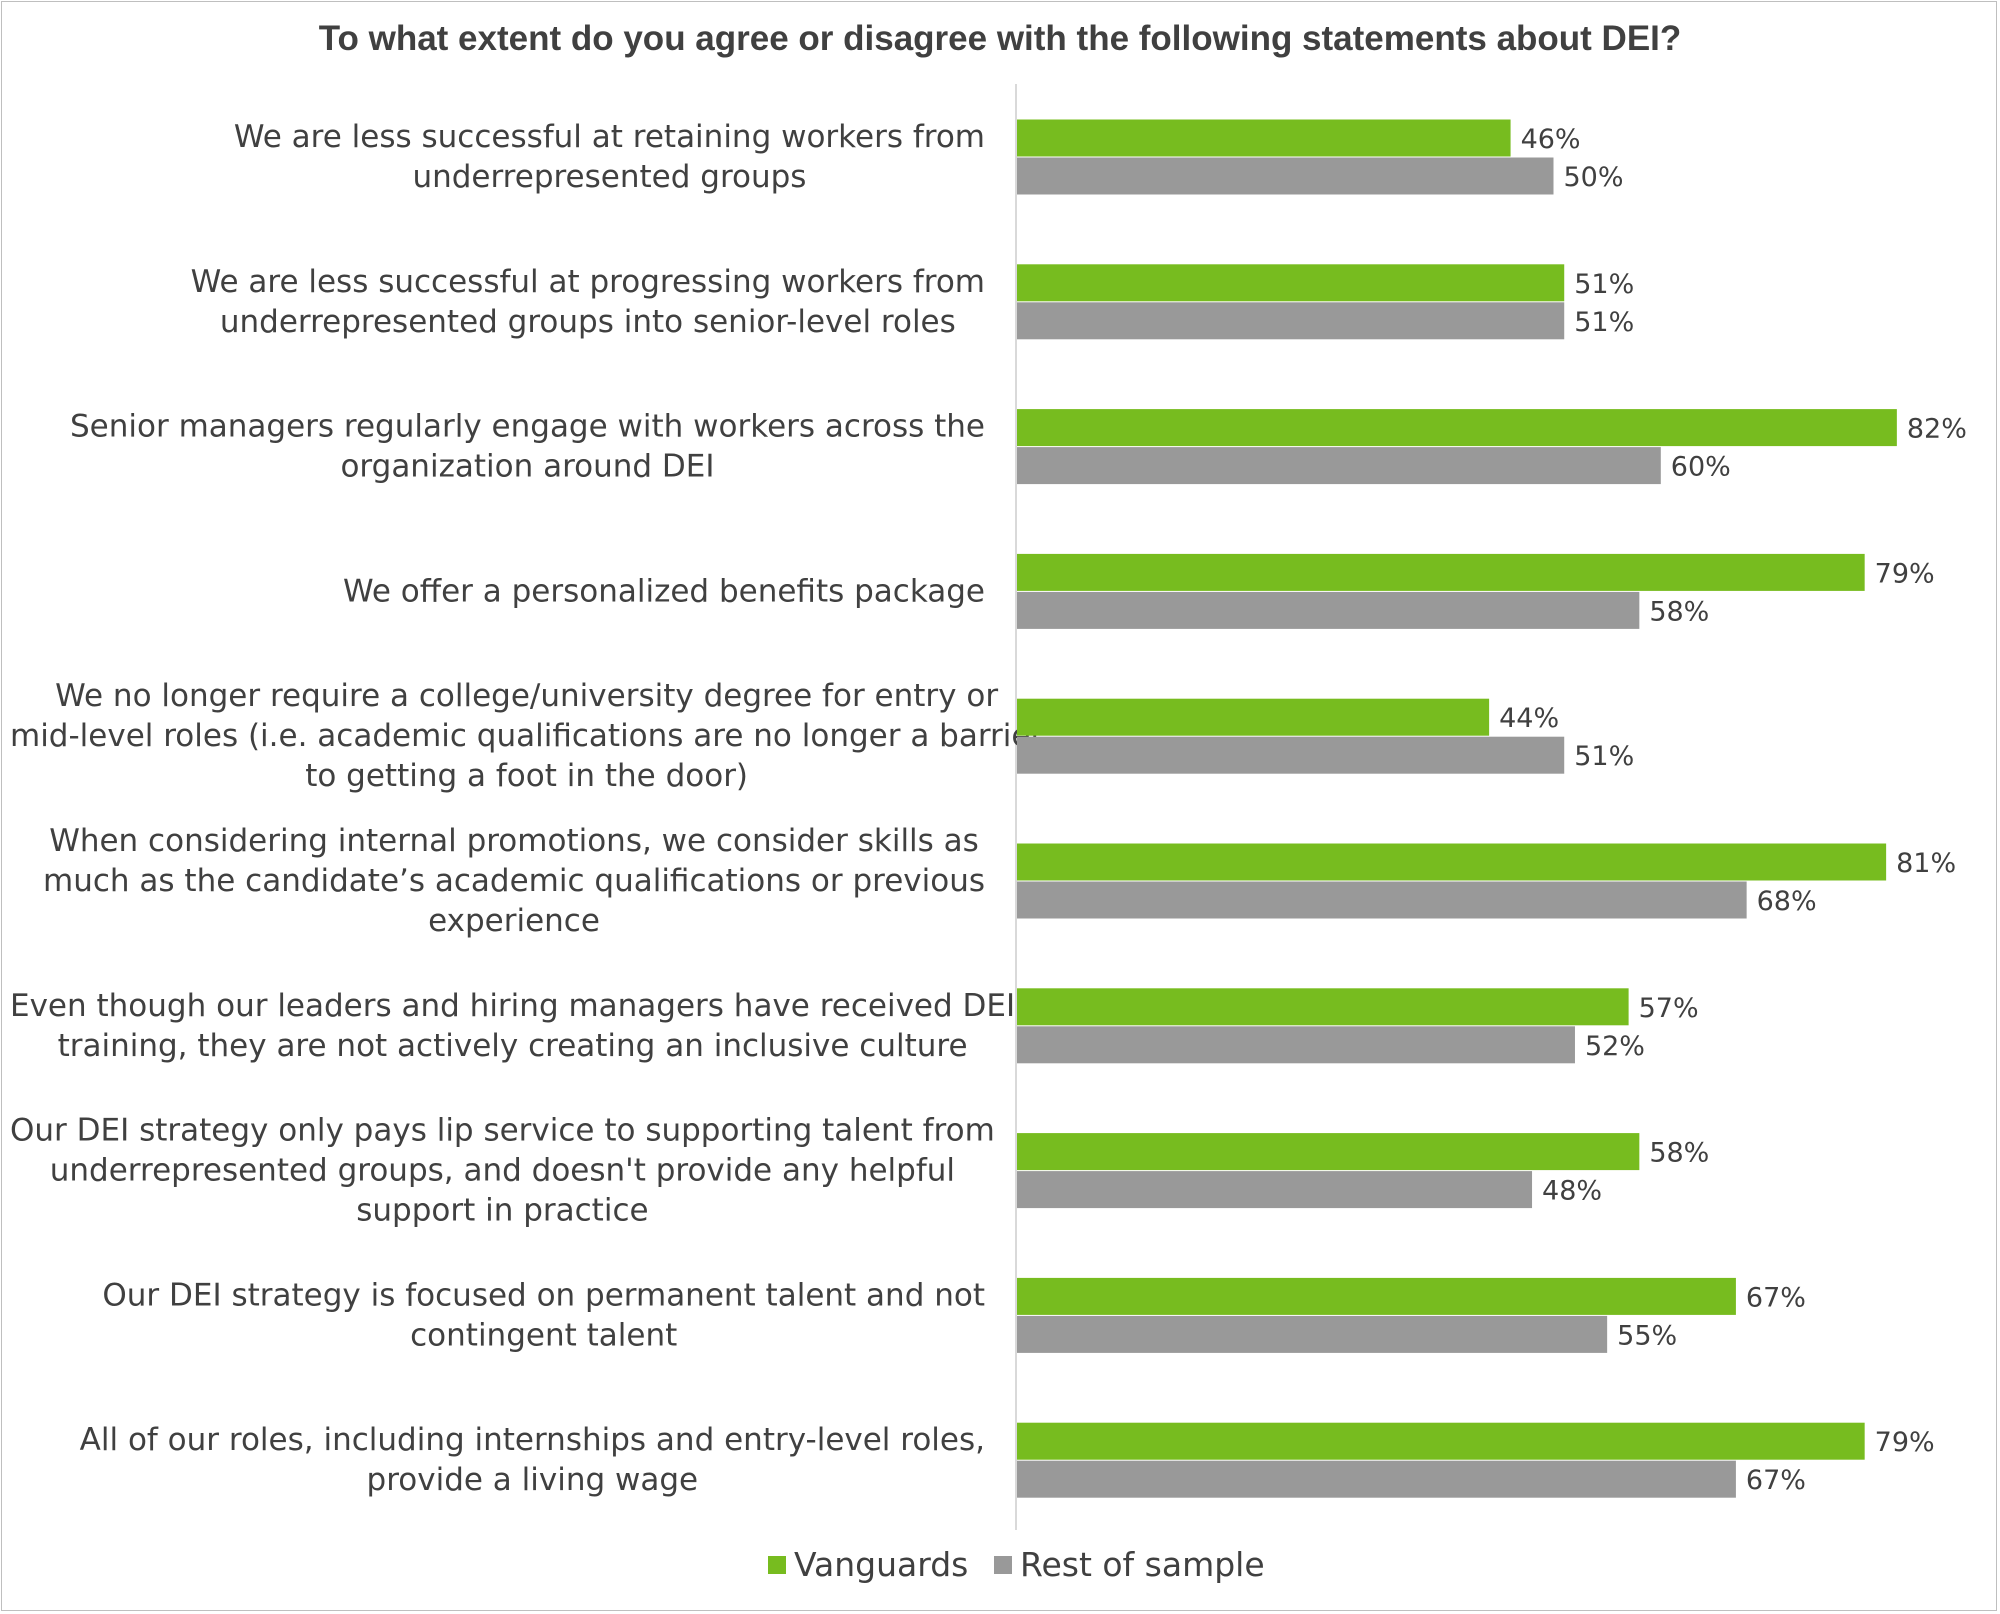 This screenshot has height=1614, width=2000. I want to click on value-label-rest-of-sample: 67%, so click(1776, 1480).